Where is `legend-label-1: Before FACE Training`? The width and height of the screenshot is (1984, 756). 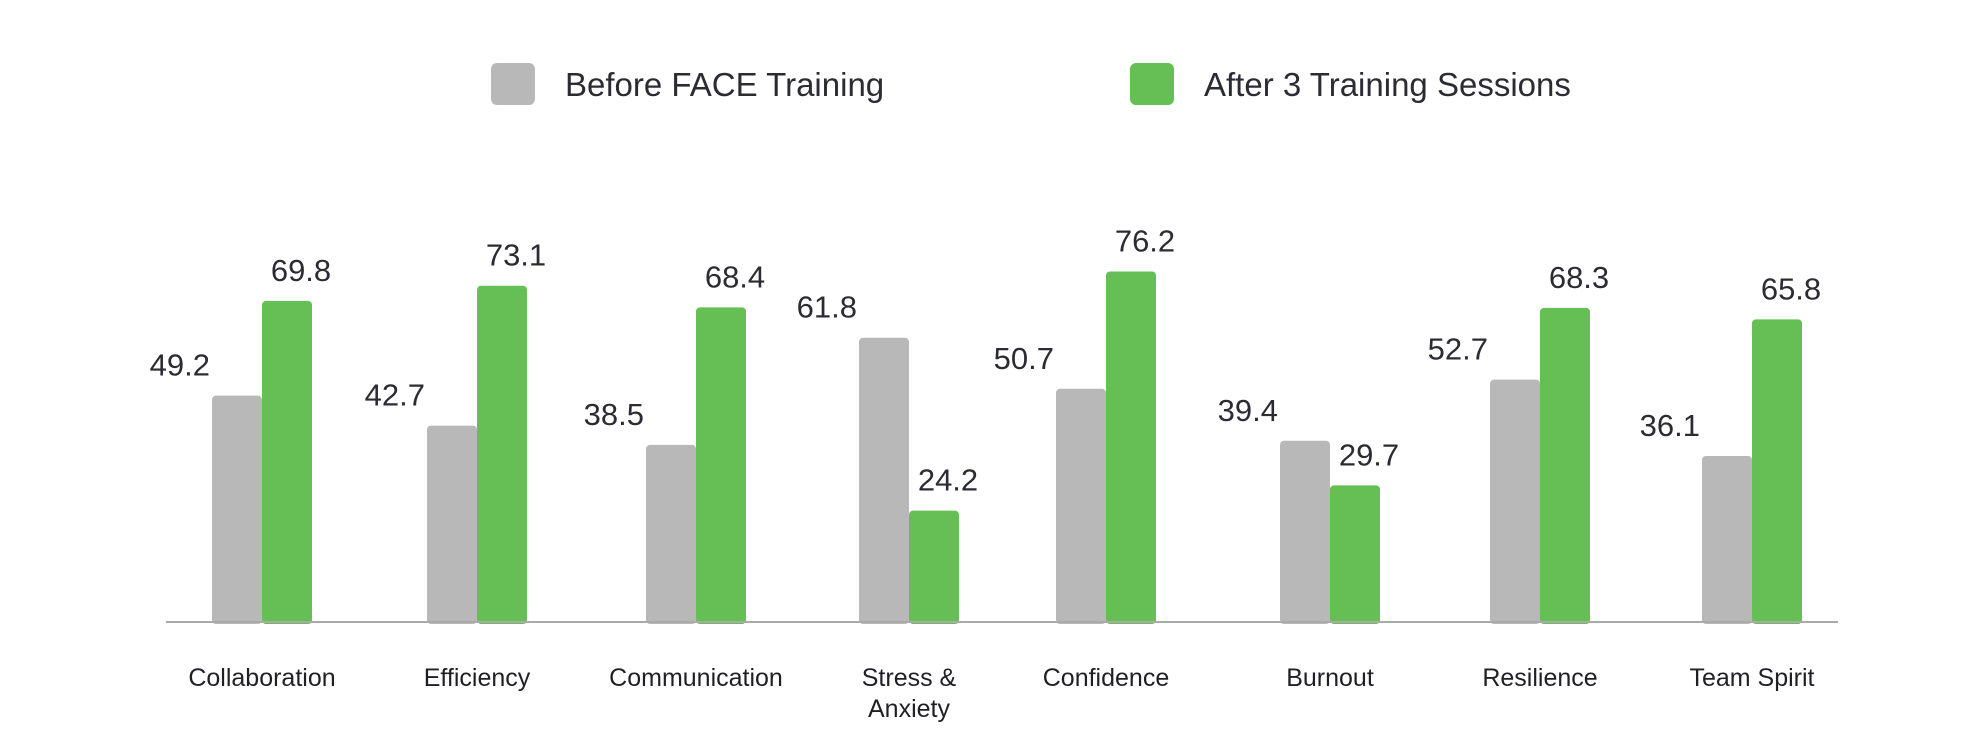
legend-label-1: Before FACE Training is located at coordinates (724, 84).